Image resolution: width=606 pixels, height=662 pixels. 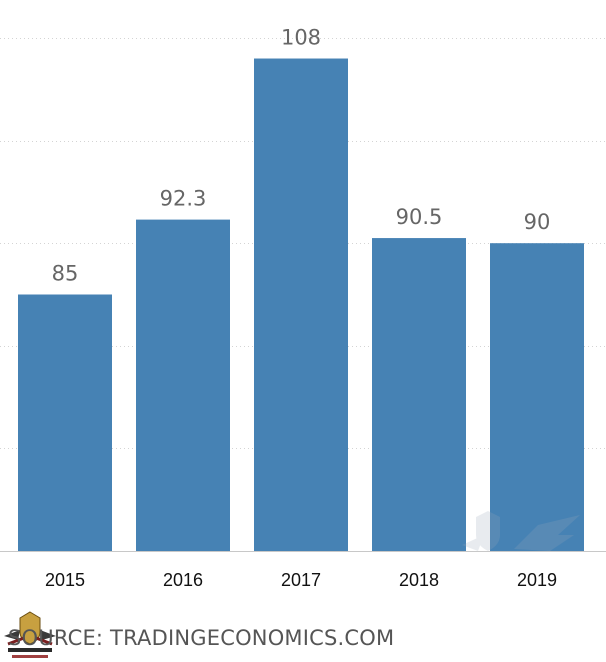 What do you see at coordinates (301, 38) in the screenshot?
I see `value-label-2017: 108` at bounding box center [301, 38].